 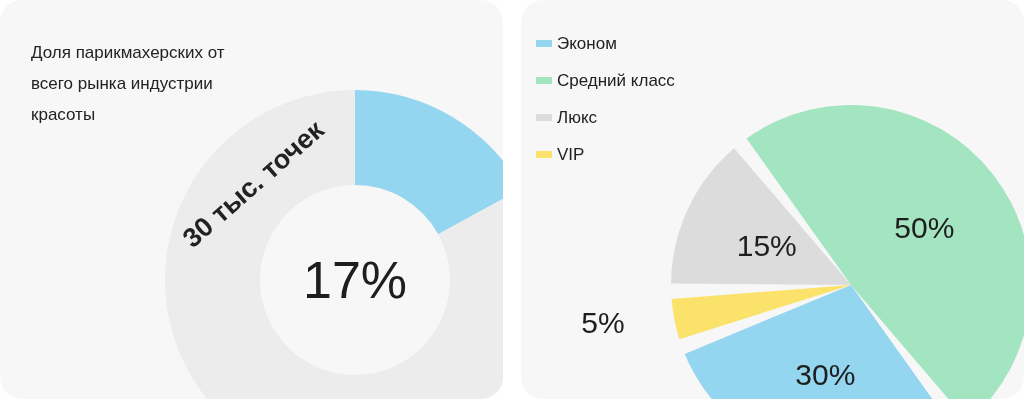 I want to click on data-label: 17%, so click(x=355, y=280).